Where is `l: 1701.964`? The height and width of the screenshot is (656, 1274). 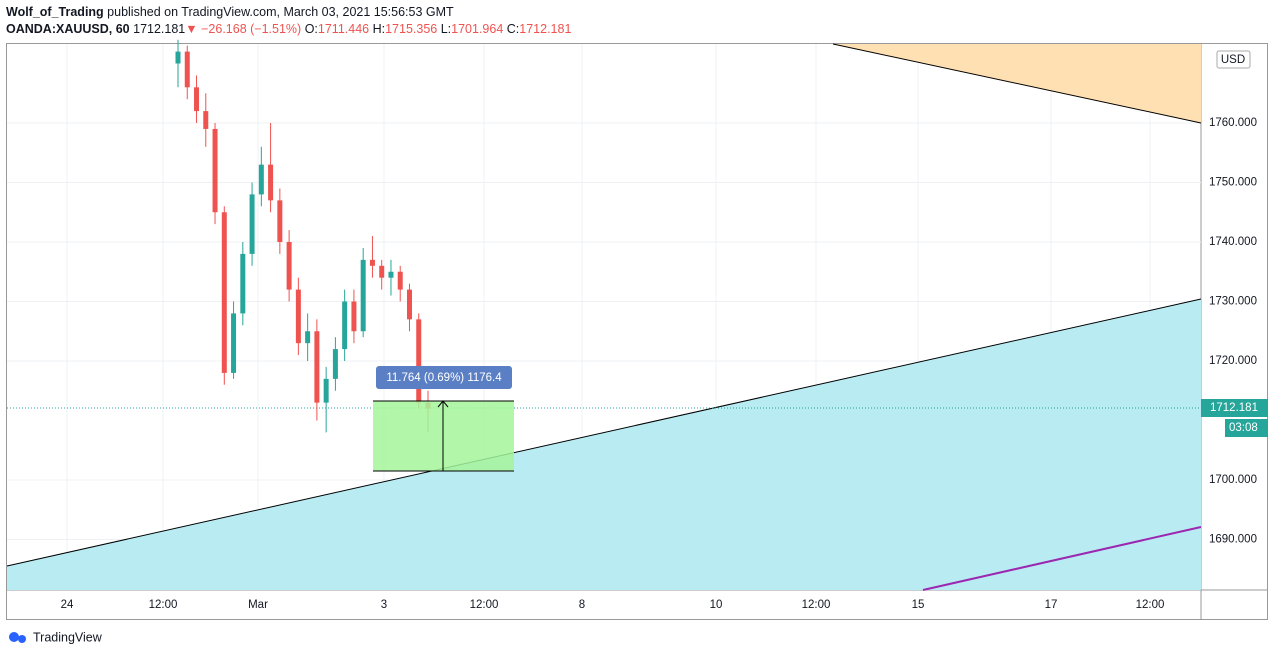 l: 1701.964 is located at coordinates (477, 29).